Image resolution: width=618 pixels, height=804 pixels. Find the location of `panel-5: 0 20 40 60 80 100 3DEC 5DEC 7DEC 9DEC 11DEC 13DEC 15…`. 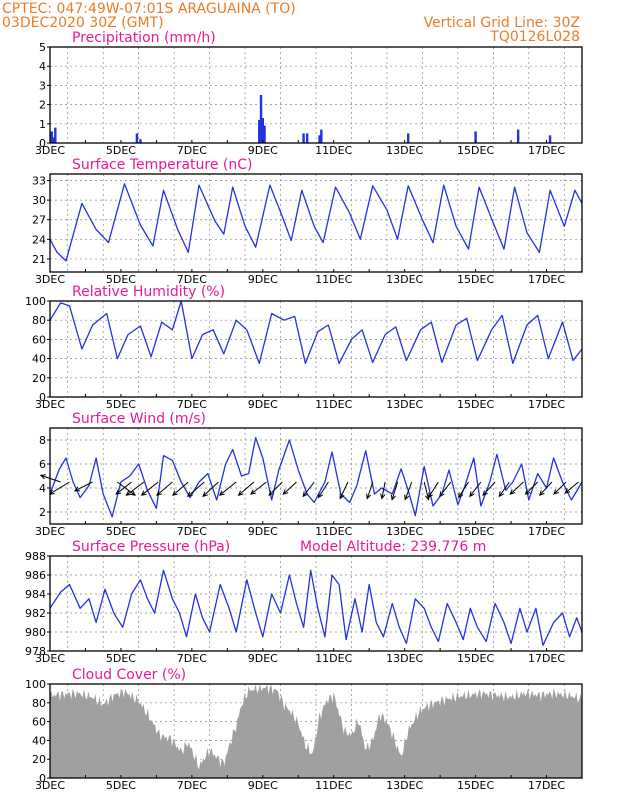

panel-5: 0 20 40 60 80 100 3DEC 5DEC 7DEC 9DEC 11DEC 13DEC 15… is located at coordinates (304, 729).